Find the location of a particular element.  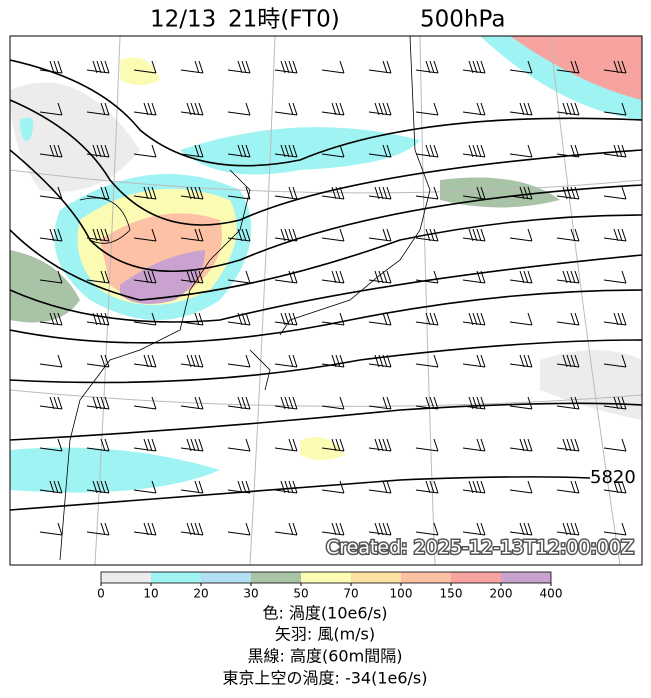

colorbar-tick-label: 70 is located at coordinates (350, 594).